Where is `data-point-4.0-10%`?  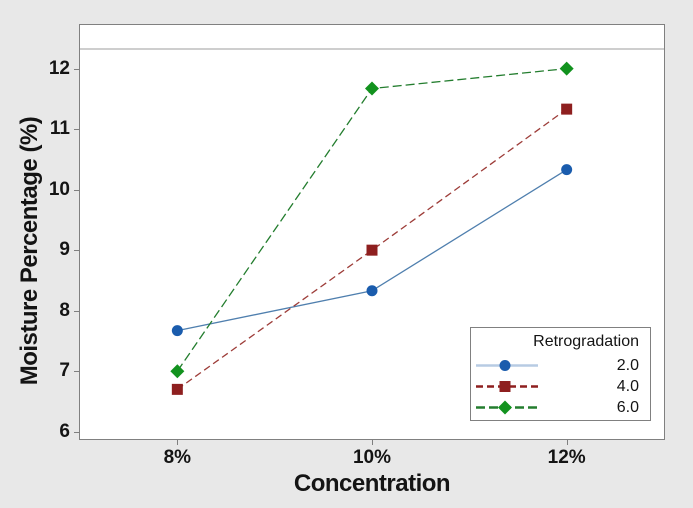
data-point-4.0-10% is located at coordinates (372, 250).